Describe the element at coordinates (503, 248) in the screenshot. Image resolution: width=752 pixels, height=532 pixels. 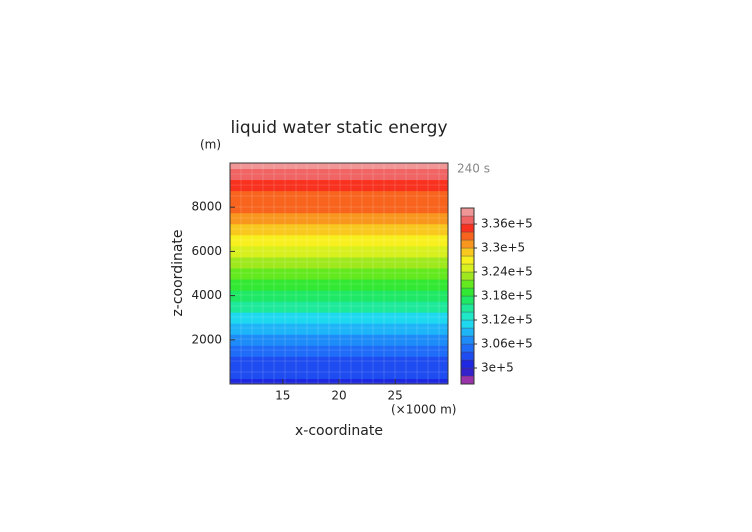
I see `colorbar-tick-label: 3.3e+5` at that location.